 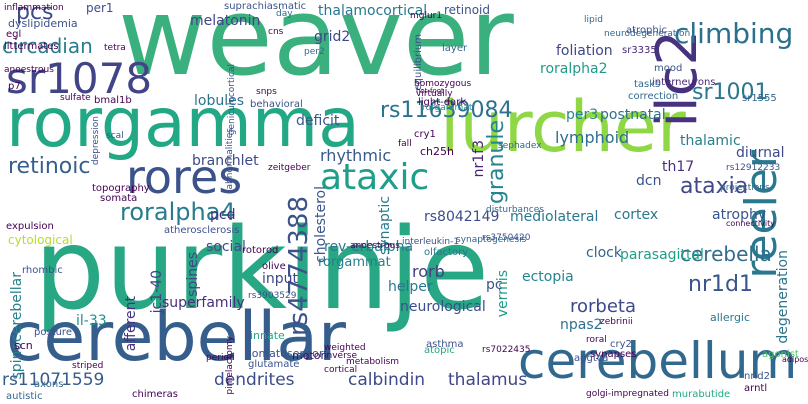 What do you see at coordinates (24, 396) in the screenshot?
I see `word: autistic` at bounding box center [24, 396].